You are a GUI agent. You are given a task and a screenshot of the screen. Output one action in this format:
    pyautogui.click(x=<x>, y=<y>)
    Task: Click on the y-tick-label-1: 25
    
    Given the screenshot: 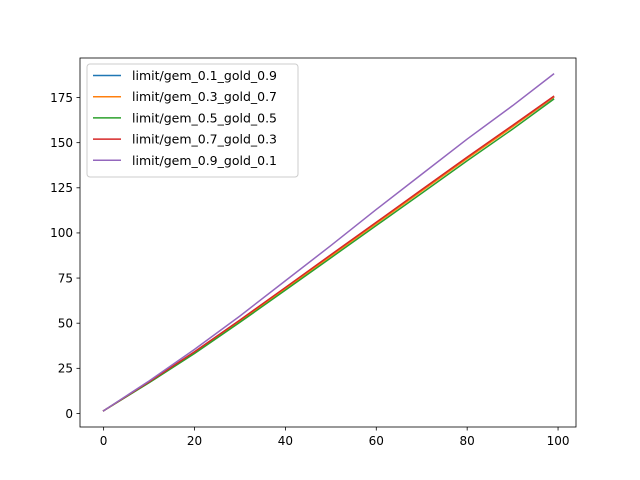 What is the action you would take?
    pyautogui.click(x=65, y=369)
    